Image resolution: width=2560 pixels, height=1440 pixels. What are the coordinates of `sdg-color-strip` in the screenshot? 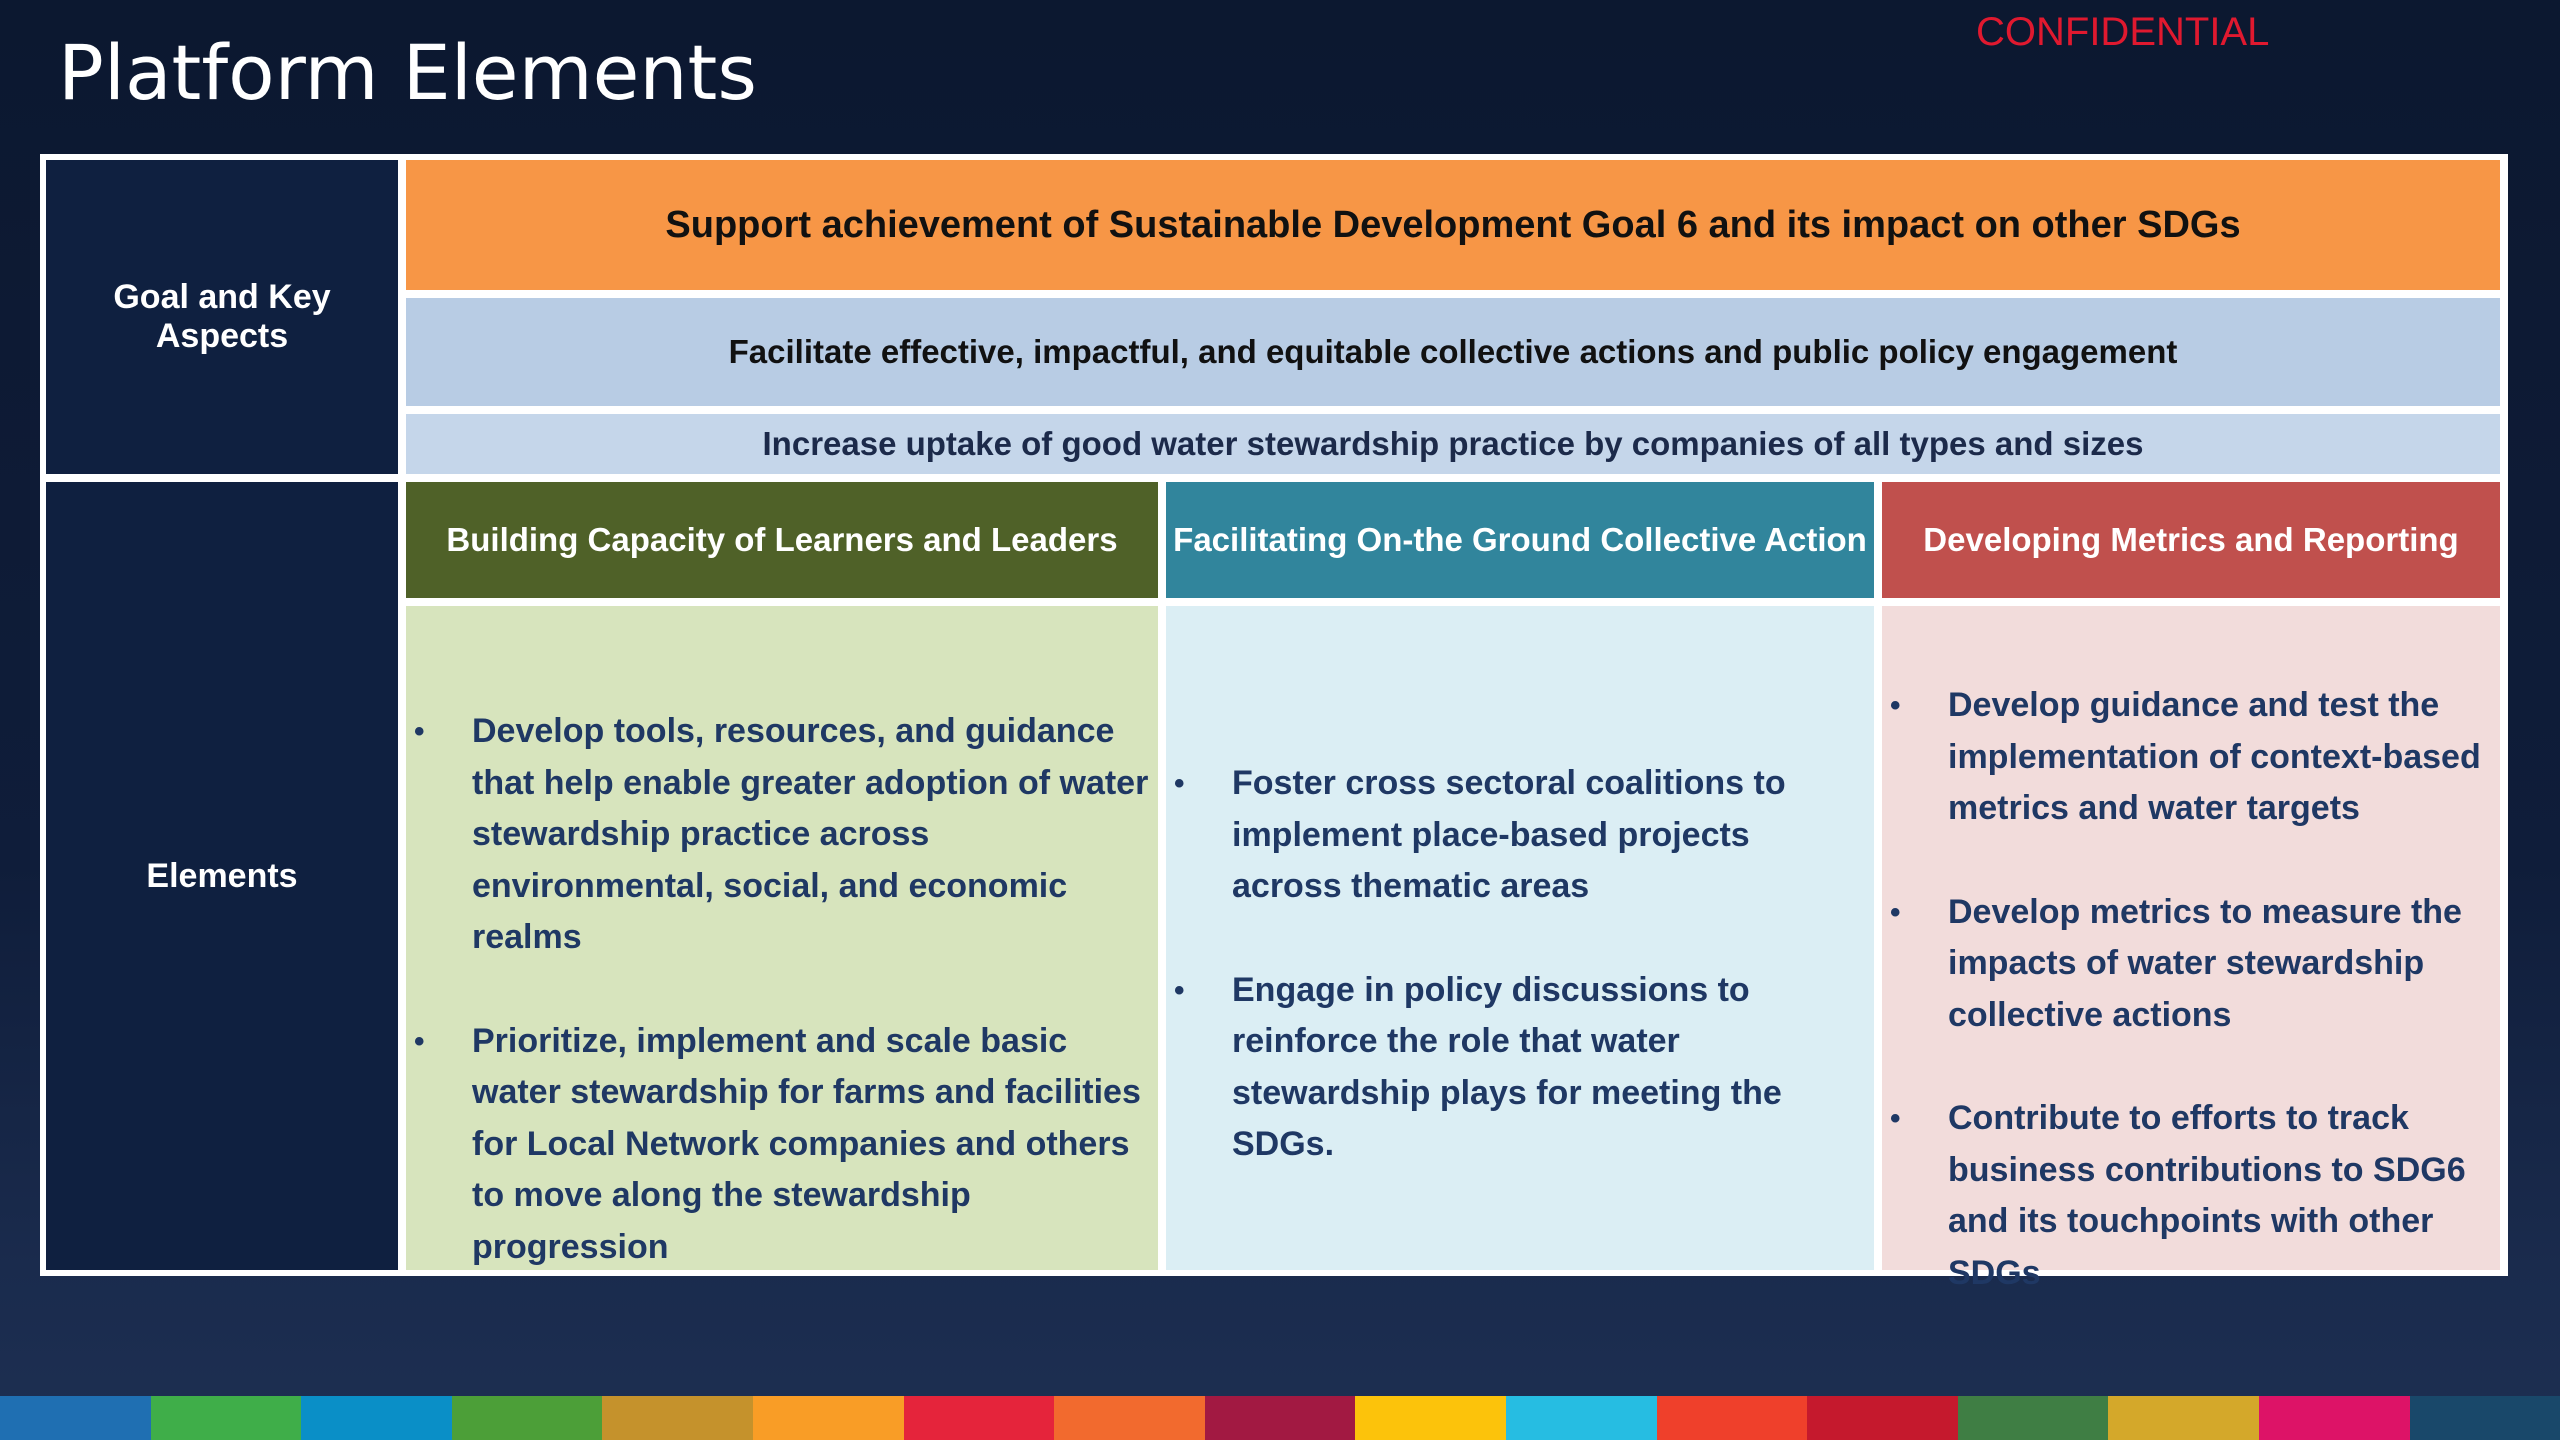 It's located at (1280, 1418).